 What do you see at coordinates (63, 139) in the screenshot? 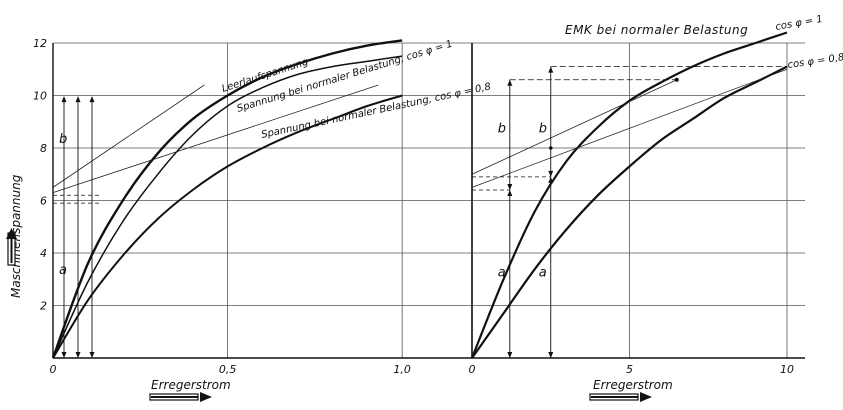
I see `left-dimension-label-b: b` at bounding box center [63, 139].